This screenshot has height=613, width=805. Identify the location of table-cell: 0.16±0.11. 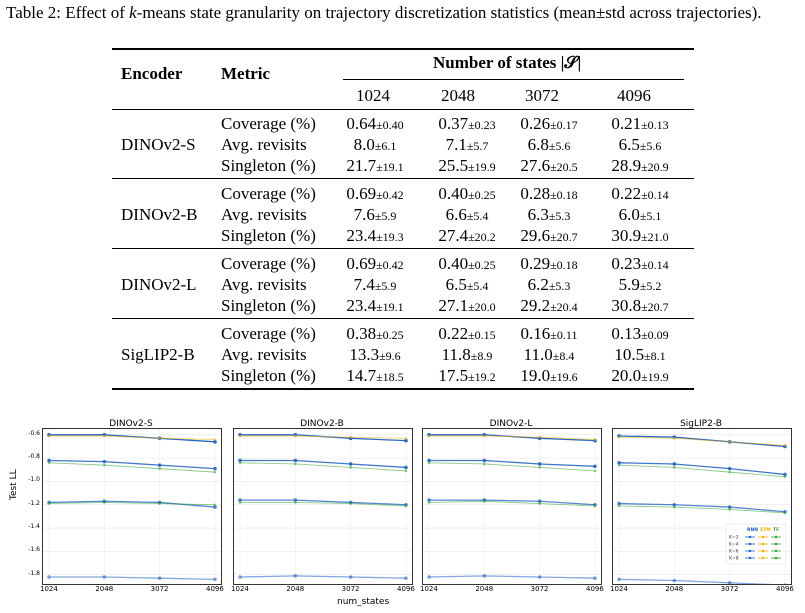
(549, 334).